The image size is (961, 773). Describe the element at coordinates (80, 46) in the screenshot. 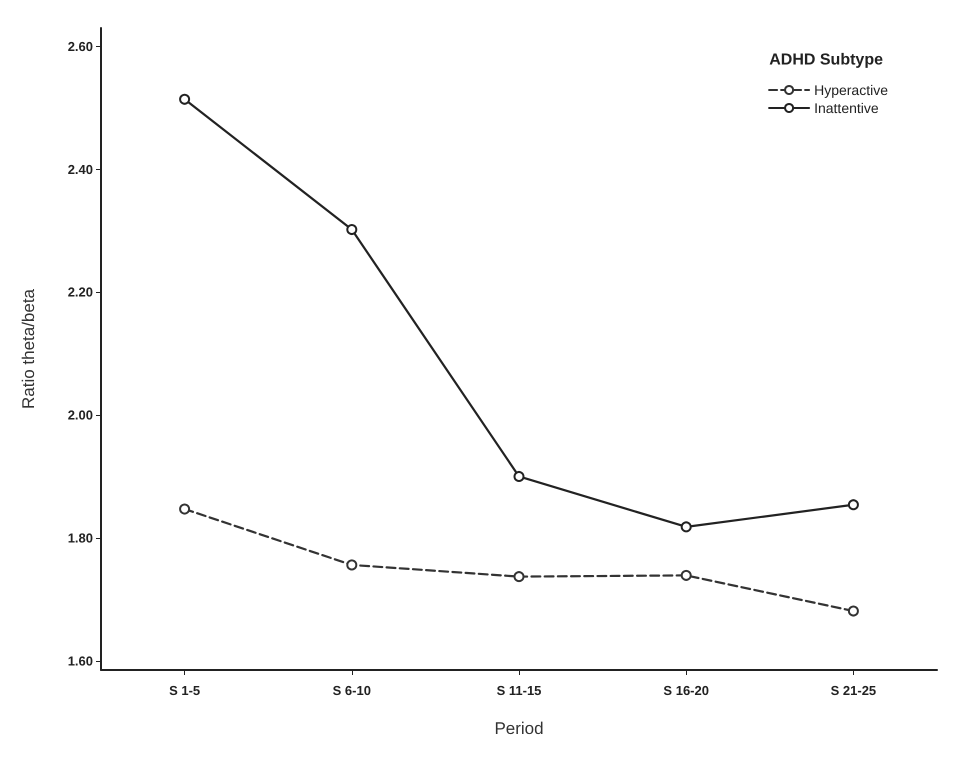

I see `y-tick-label: 2.60` at that location.